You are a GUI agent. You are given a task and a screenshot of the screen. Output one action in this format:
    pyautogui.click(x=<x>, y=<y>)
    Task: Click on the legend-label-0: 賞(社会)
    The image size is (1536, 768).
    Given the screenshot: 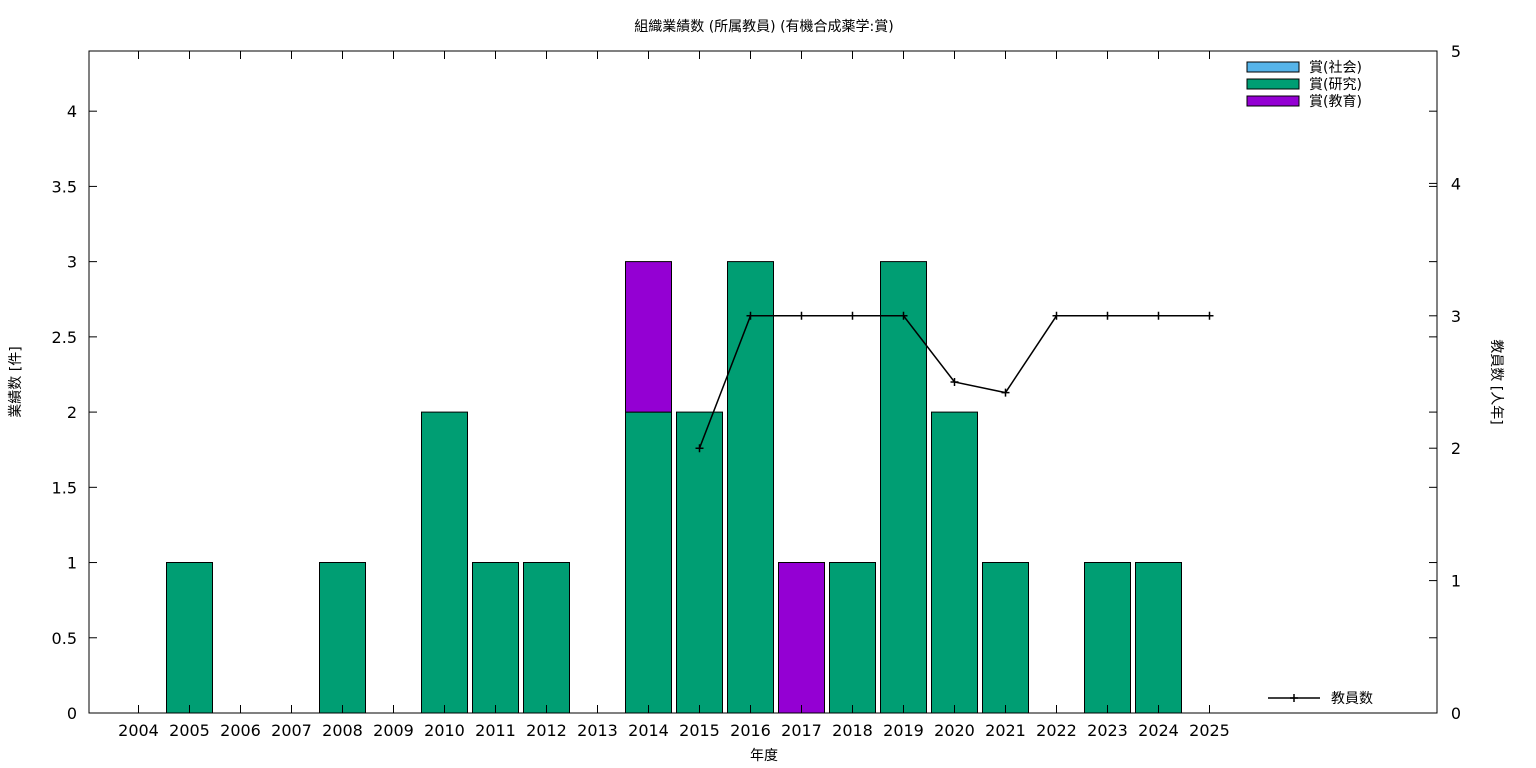 What is the action you would take?
    pyautogui.click(x=1335, y=68)
    